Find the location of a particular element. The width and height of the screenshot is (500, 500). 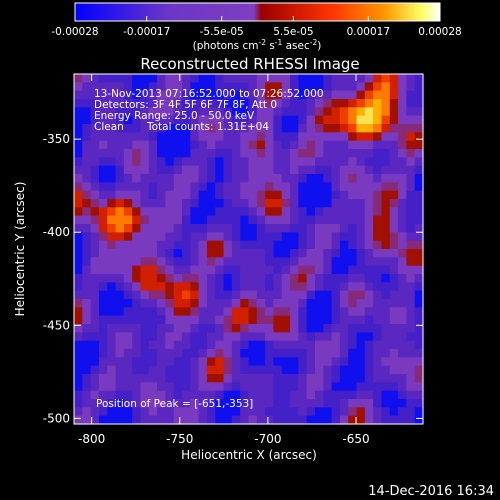

annotation-total-counts: Total counts: 1.31E+04 is located at coordinates (207, 127).